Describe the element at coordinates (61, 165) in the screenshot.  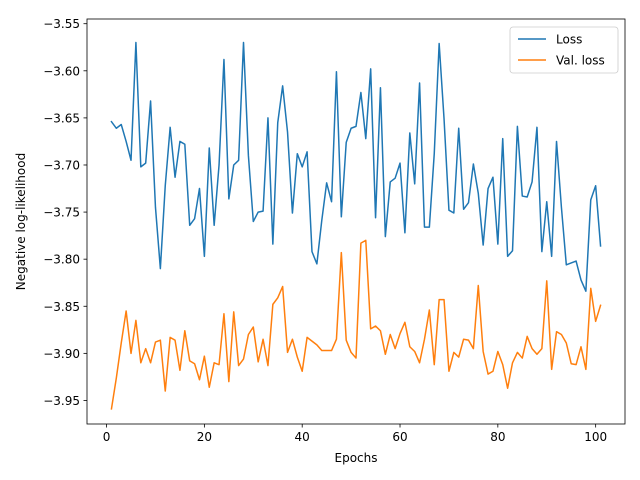
I see `y-tick-label: −3.70` at that location.